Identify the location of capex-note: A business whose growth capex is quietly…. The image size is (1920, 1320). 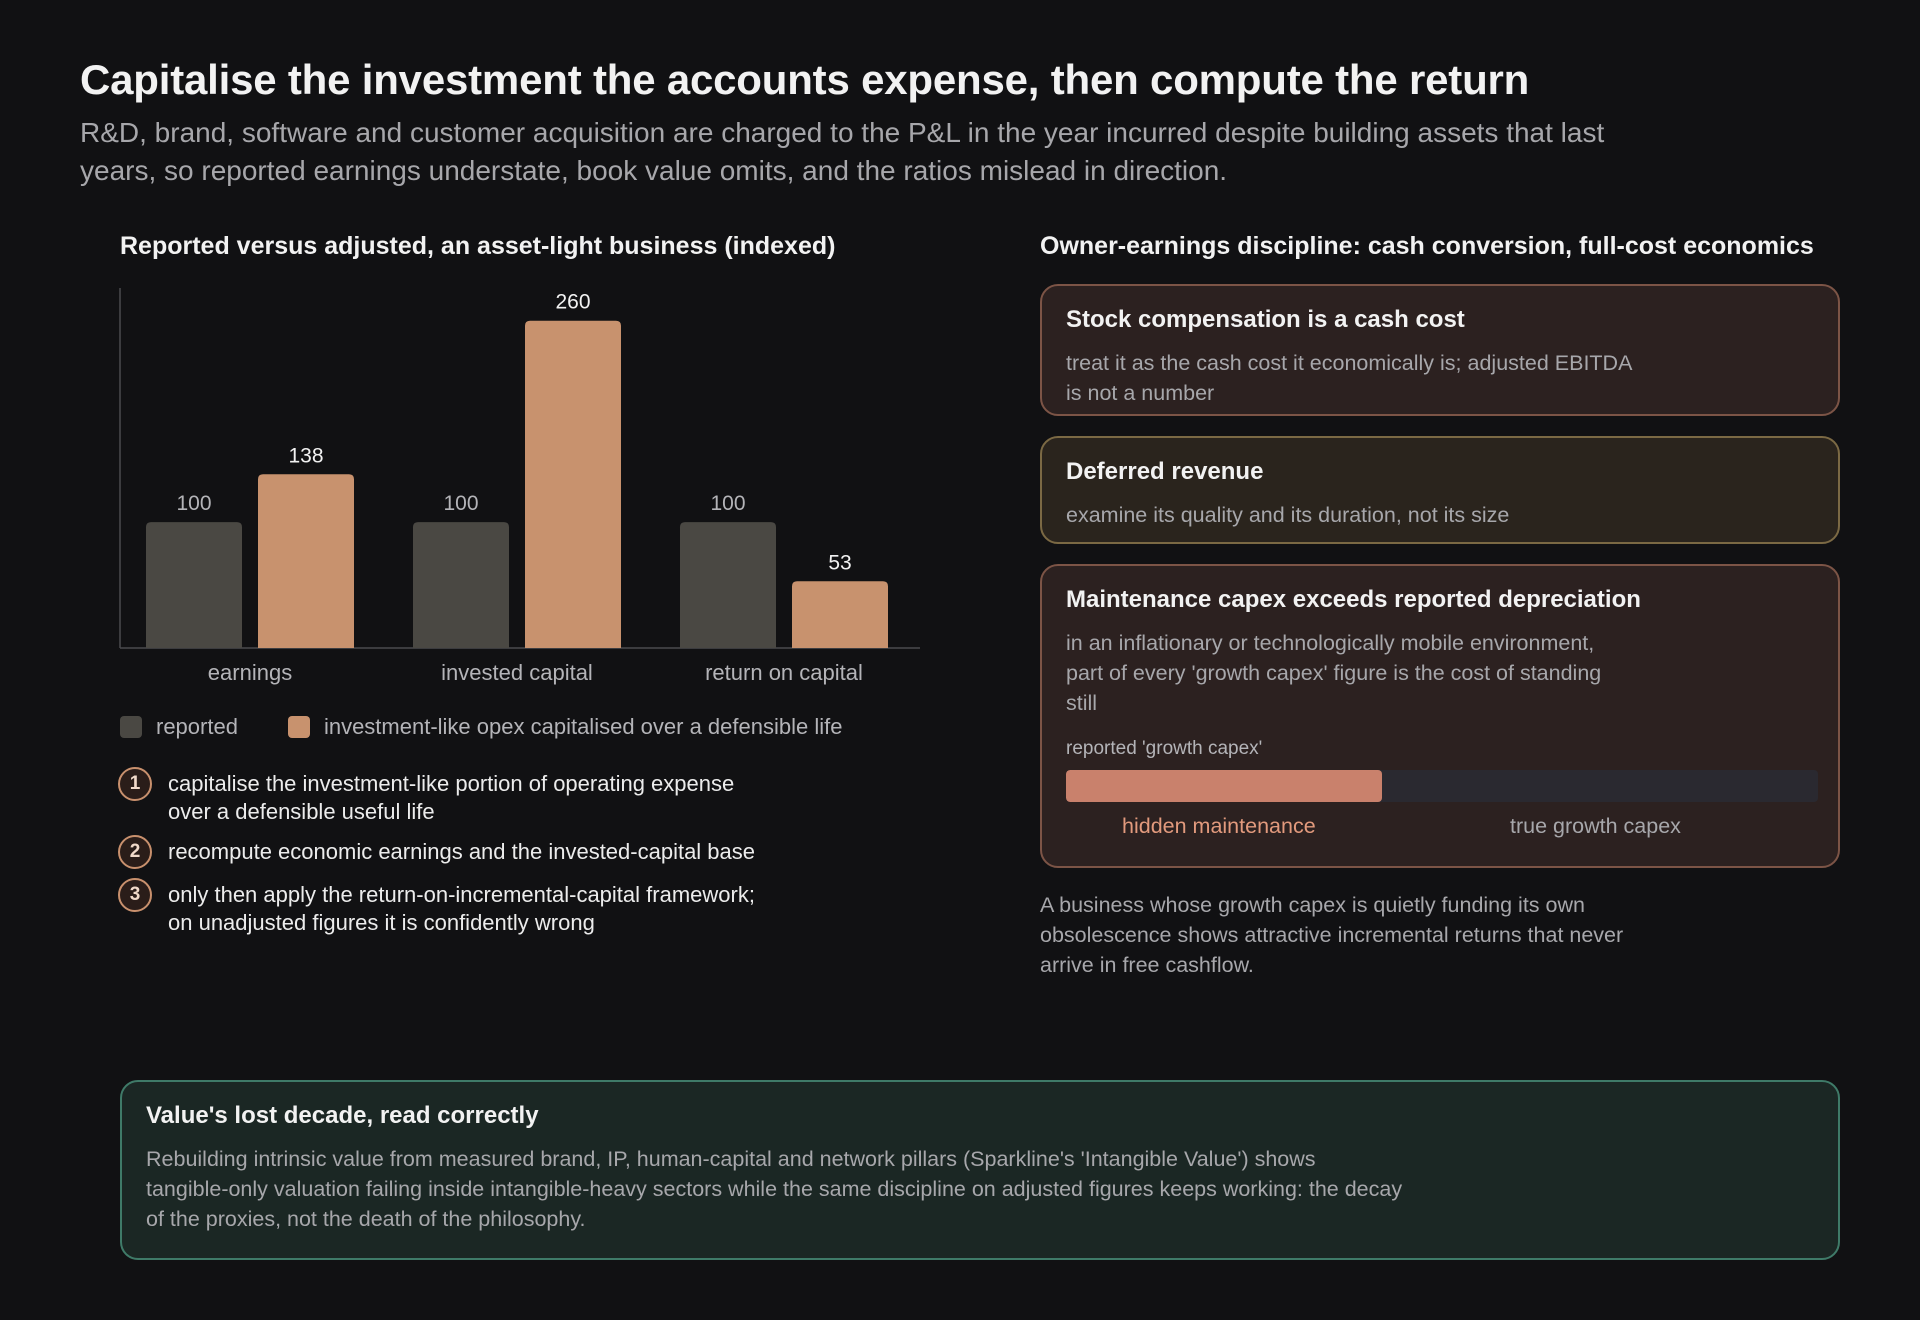
(1332, 935).